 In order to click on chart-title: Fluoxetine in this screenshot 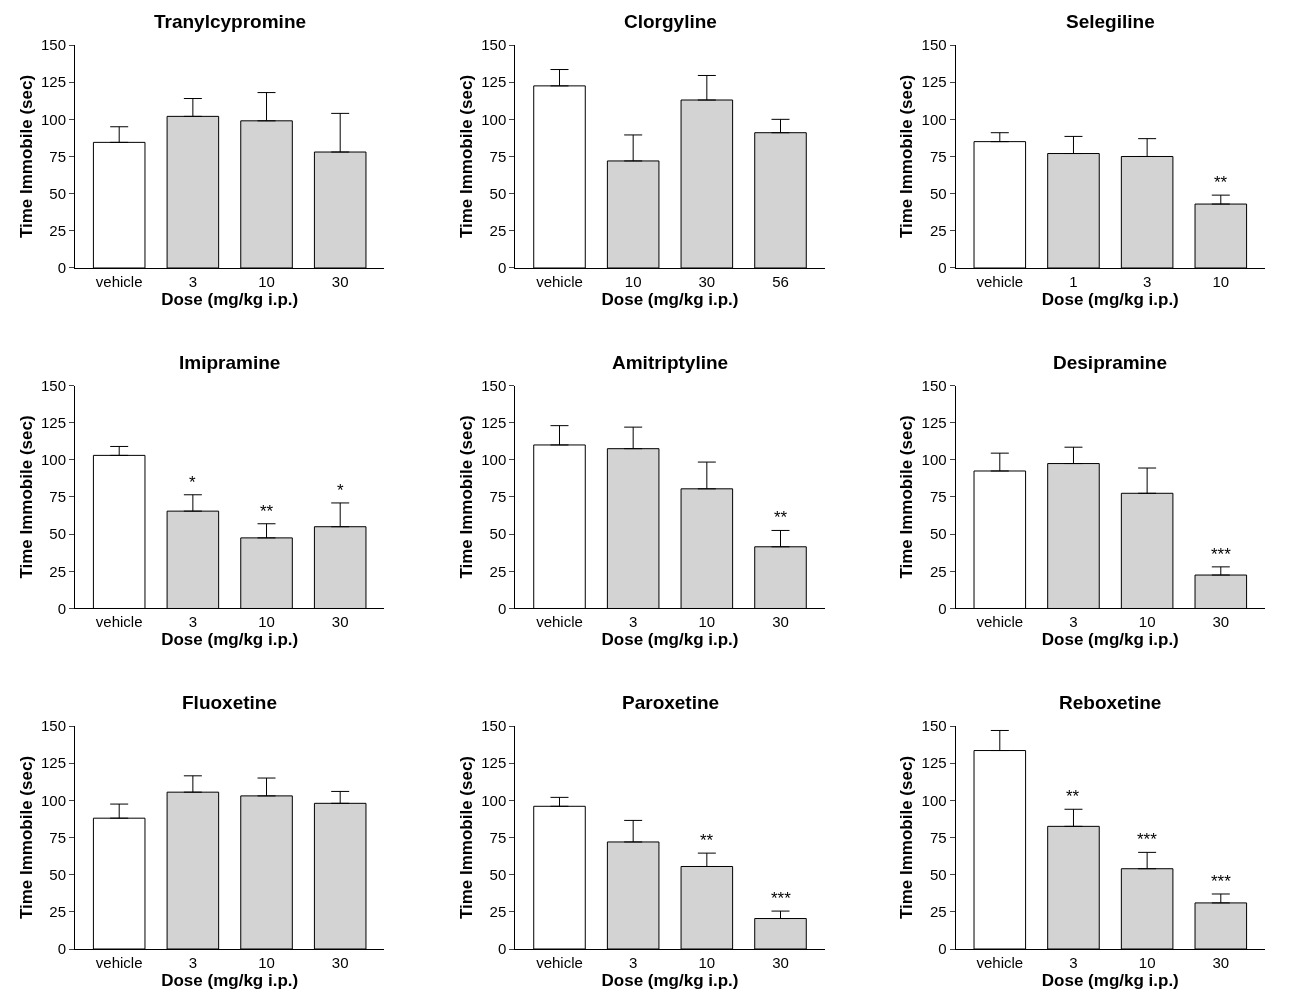, I will do `click(230, 702)`.